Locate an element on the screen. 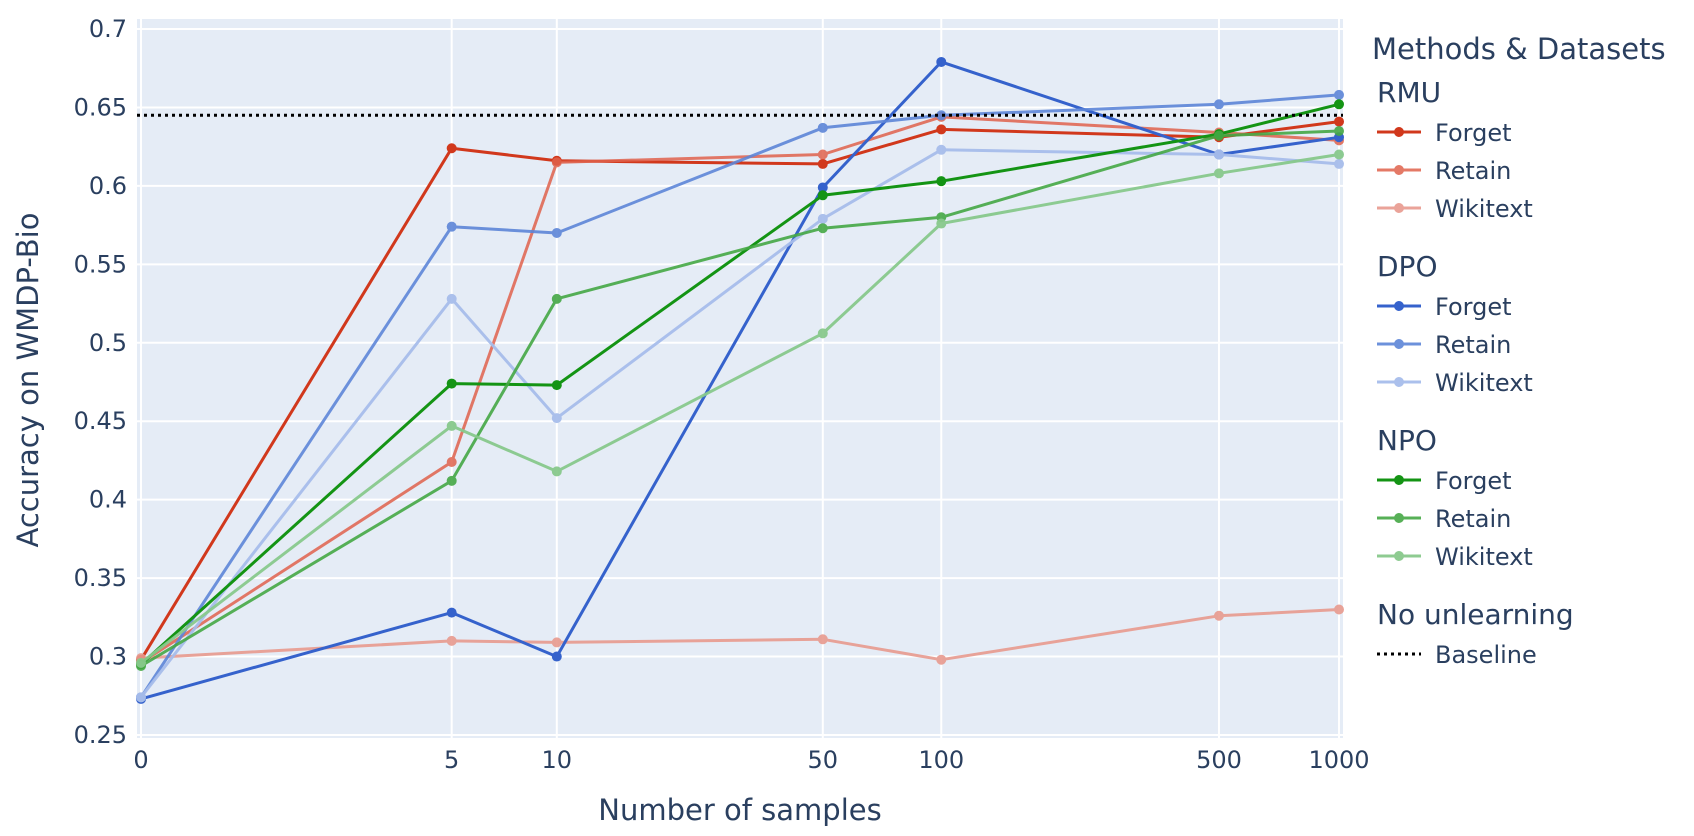  x-tick-label: 5 is located at coordinates (451, 760).